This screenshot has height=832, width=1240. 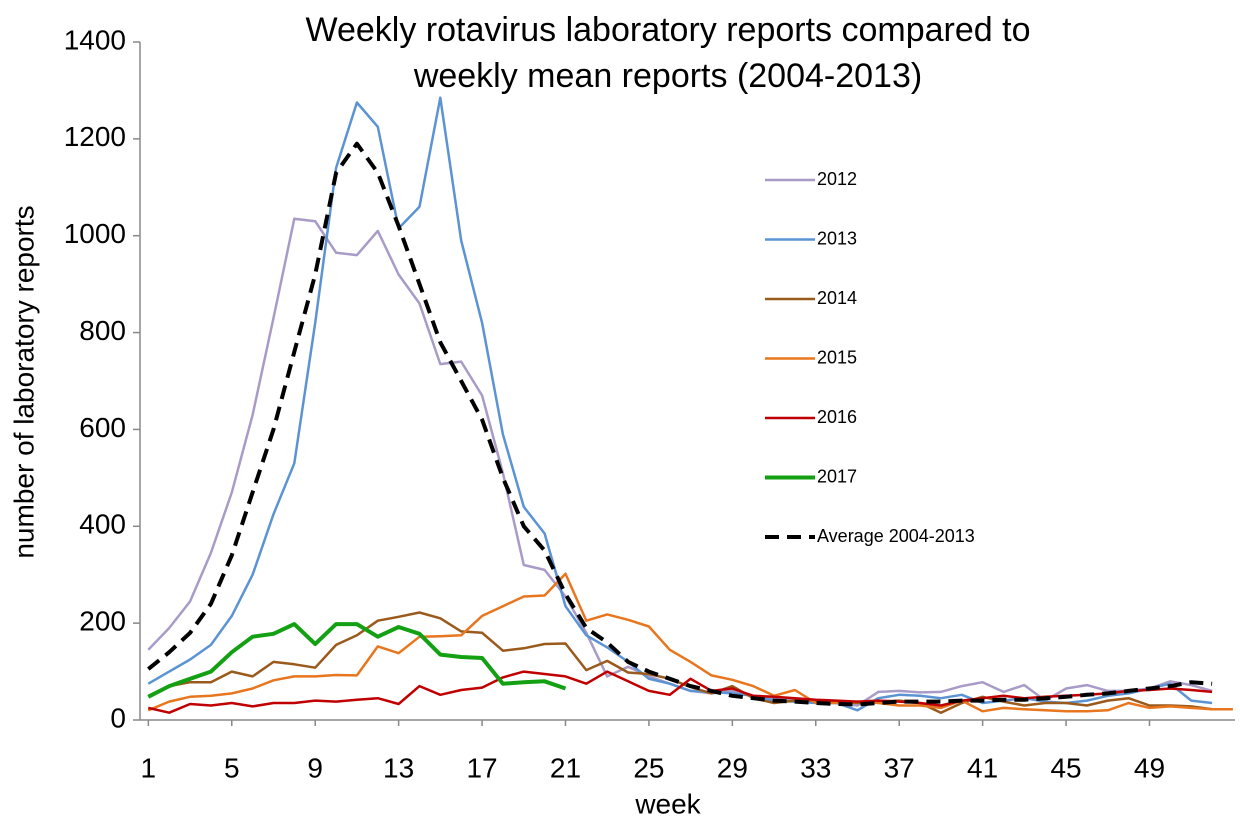 What do you see at coordinates (982, 767) in the screenshot?
I see `x-tick-label: 41` at bounding box center [982, 767].